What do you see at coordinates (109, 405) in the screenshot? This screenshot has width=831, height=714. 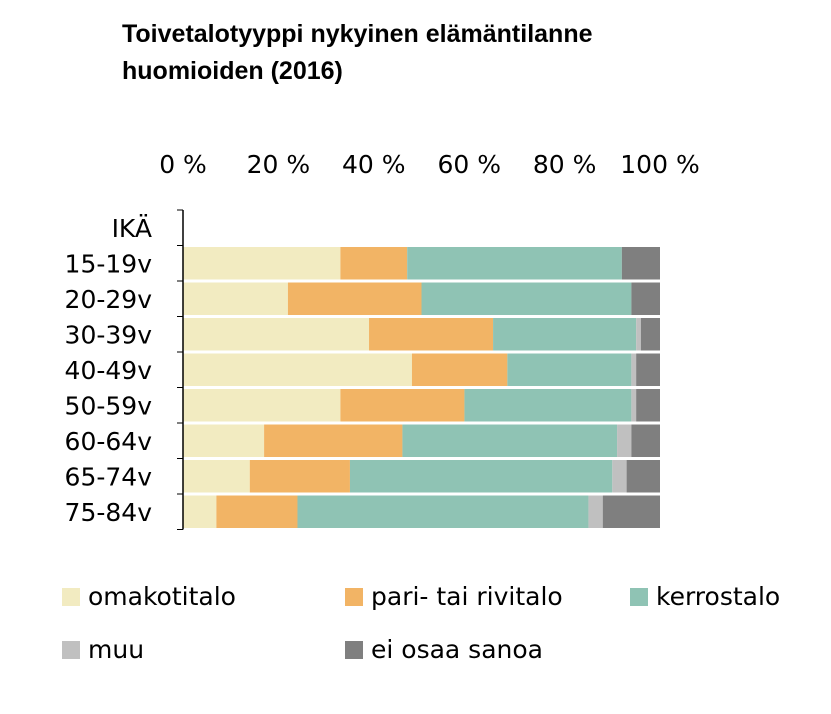 I see `y-tick-label: 50-59v` at bounding box center [109, 405].